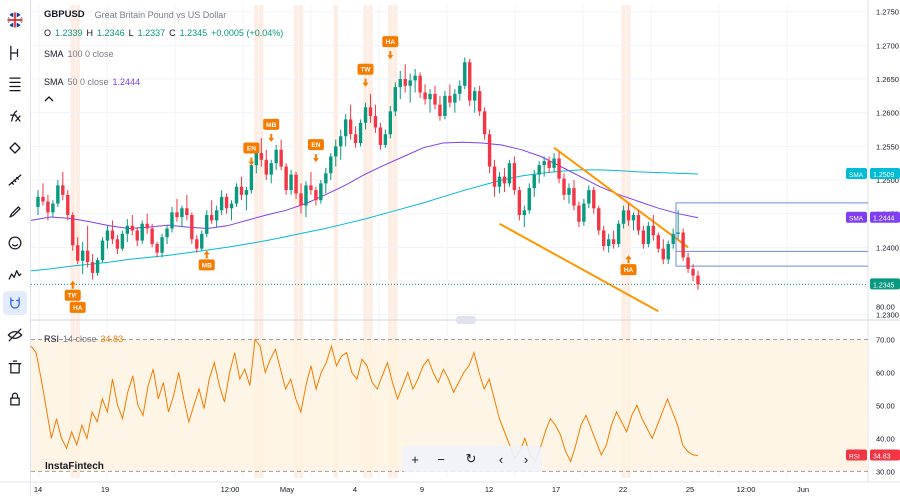  Describe the element at coordinates (355, 489) in the screenshot. I see `time-tick-label: 4` at that location.